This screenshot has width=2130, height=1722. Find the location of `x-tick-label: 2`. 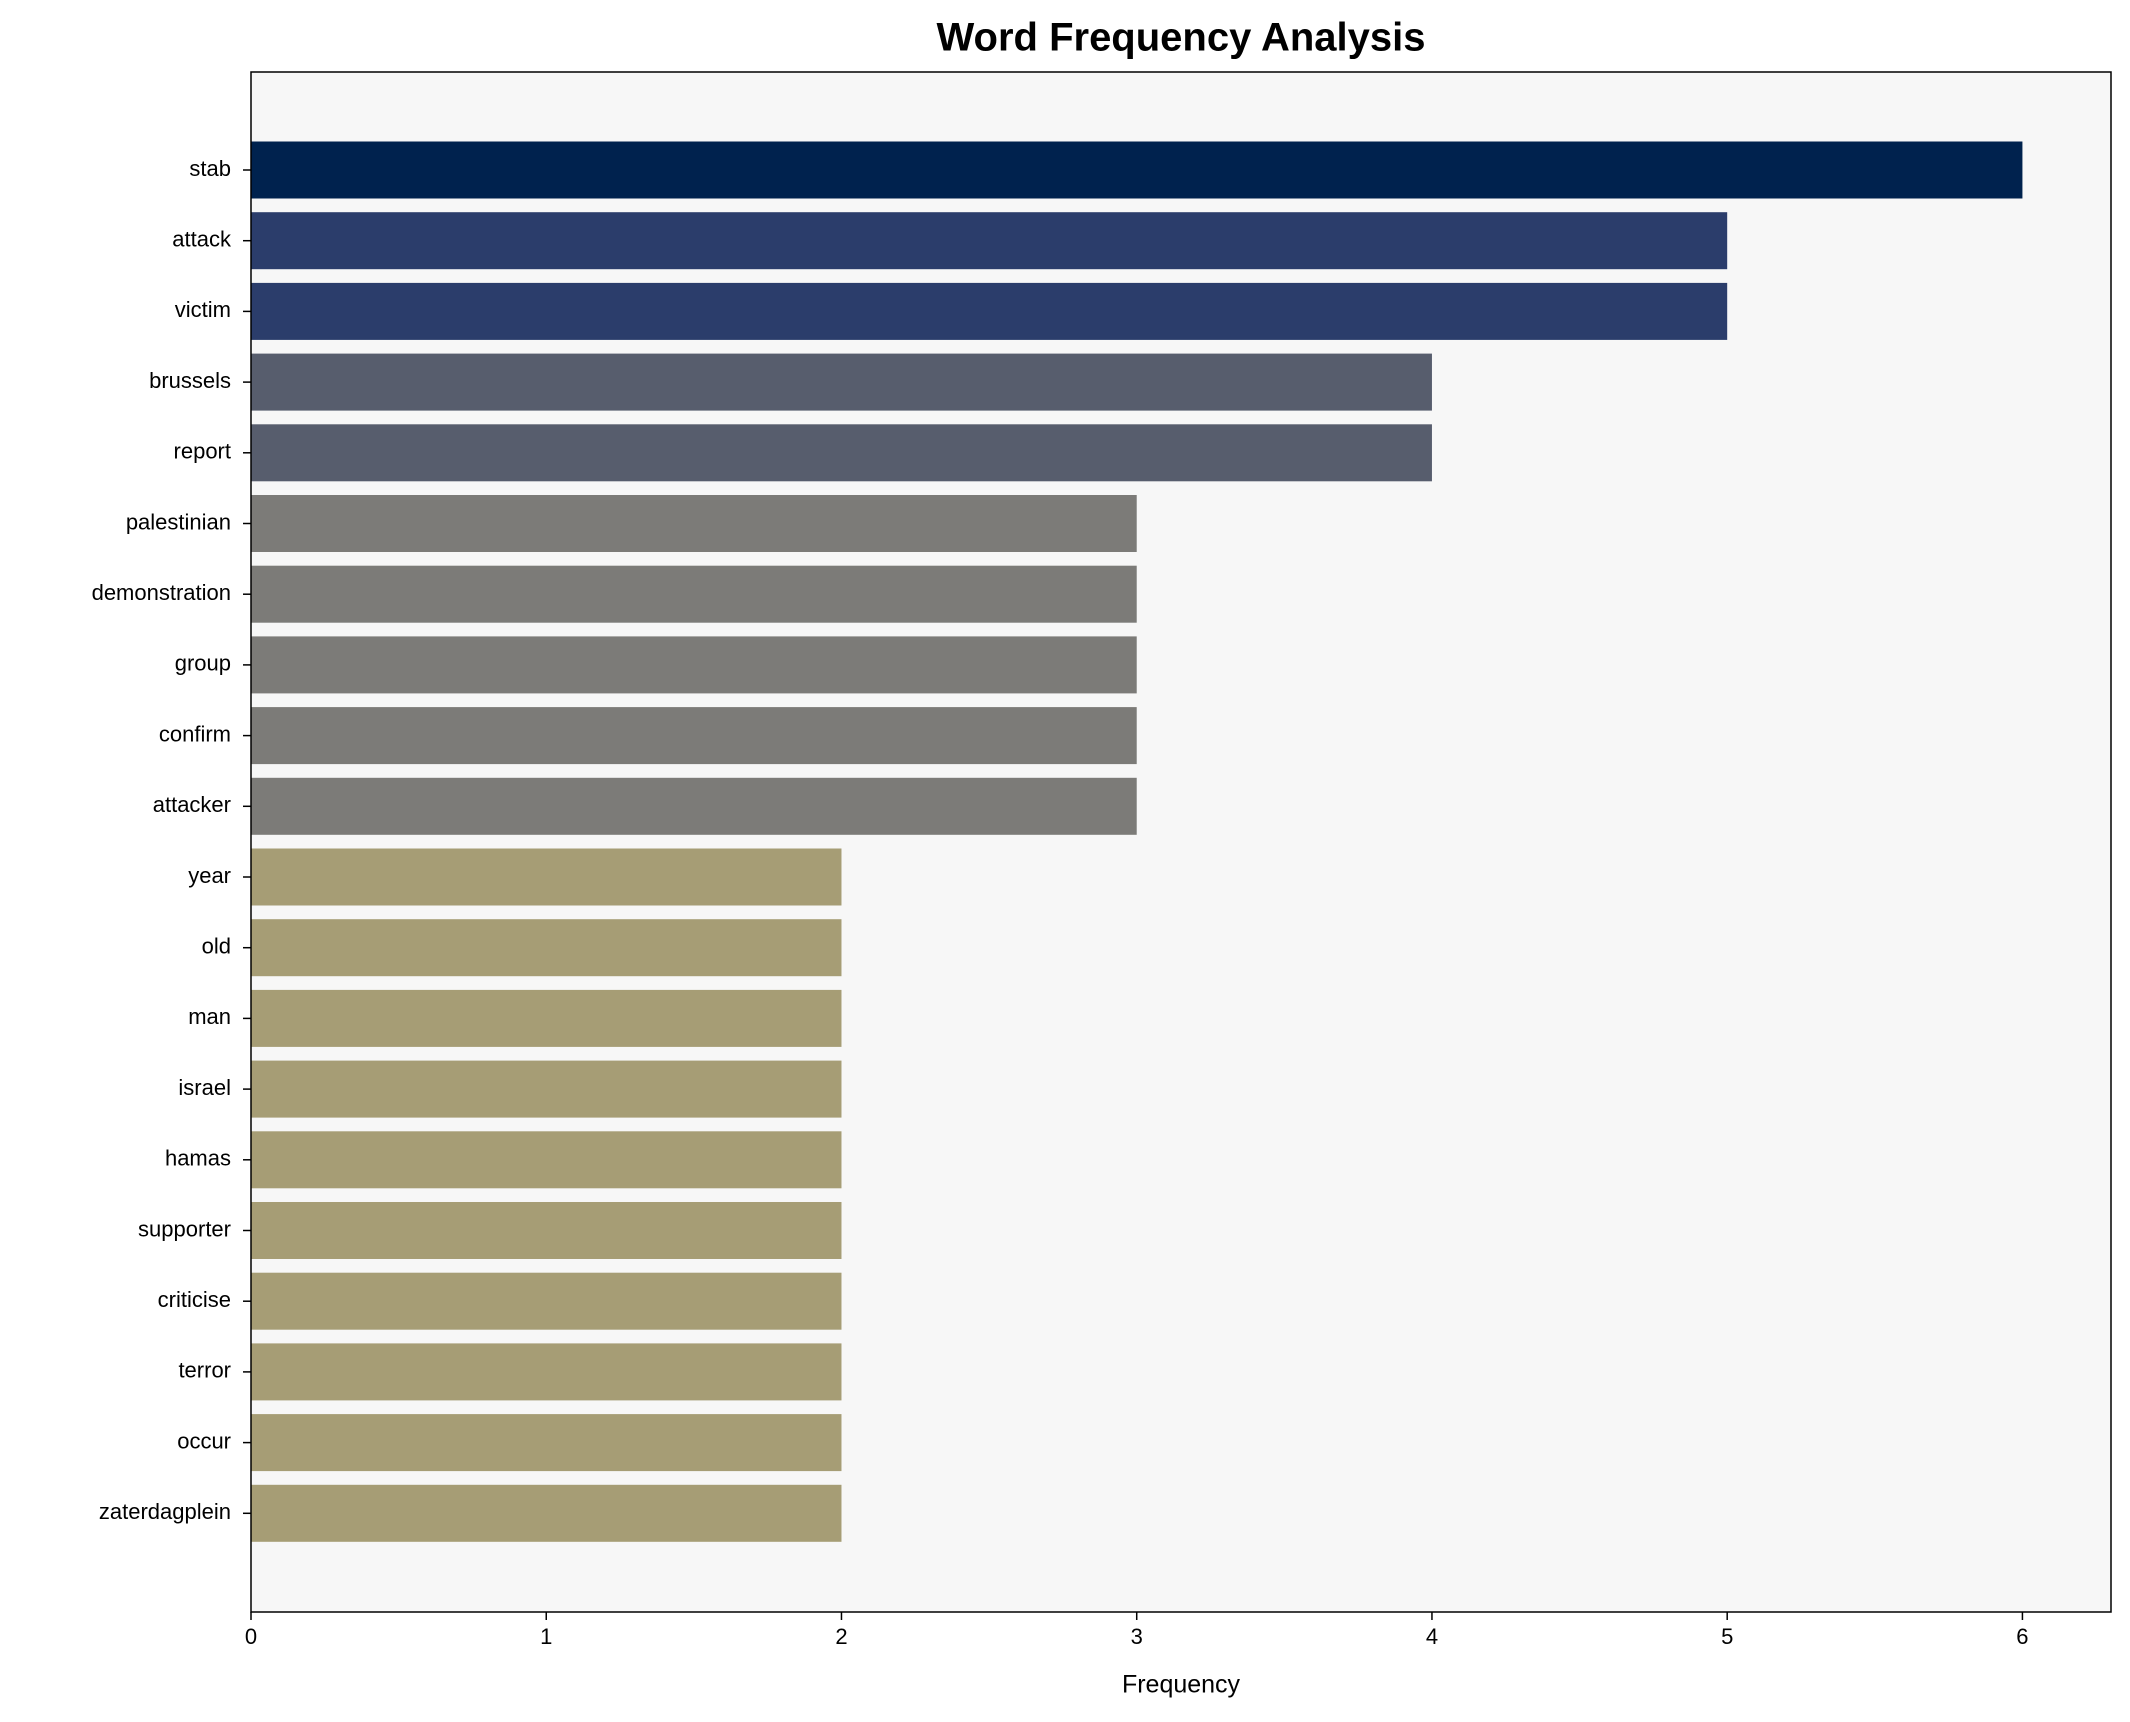

x-tick-label: 2 is located at coordinates (841, 1636).